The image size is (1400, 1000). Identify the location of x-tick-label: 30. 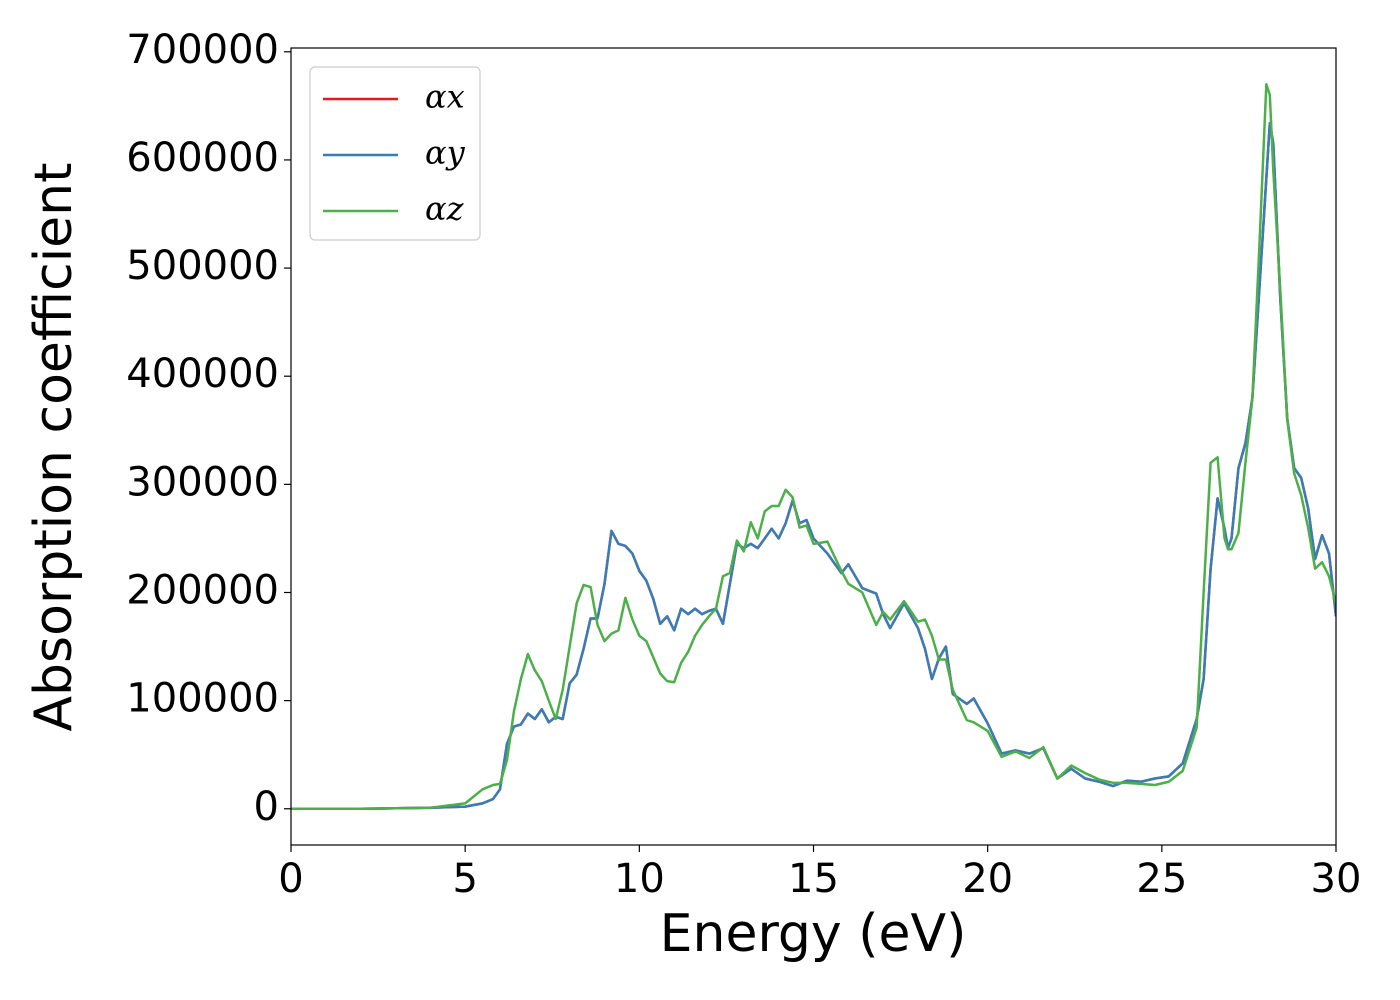
(1336, 879).